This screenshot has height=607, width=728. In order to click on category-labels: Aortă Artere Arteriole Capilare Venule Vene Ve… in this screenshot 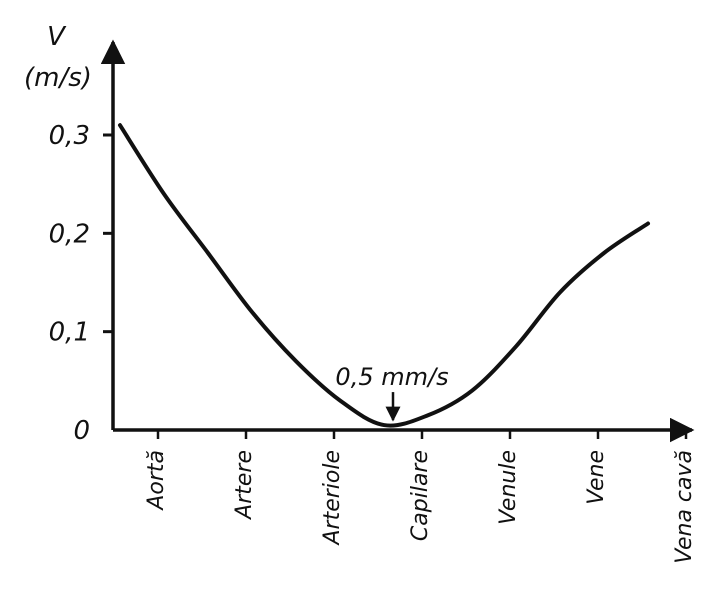, I will do `click(420, 507)`.